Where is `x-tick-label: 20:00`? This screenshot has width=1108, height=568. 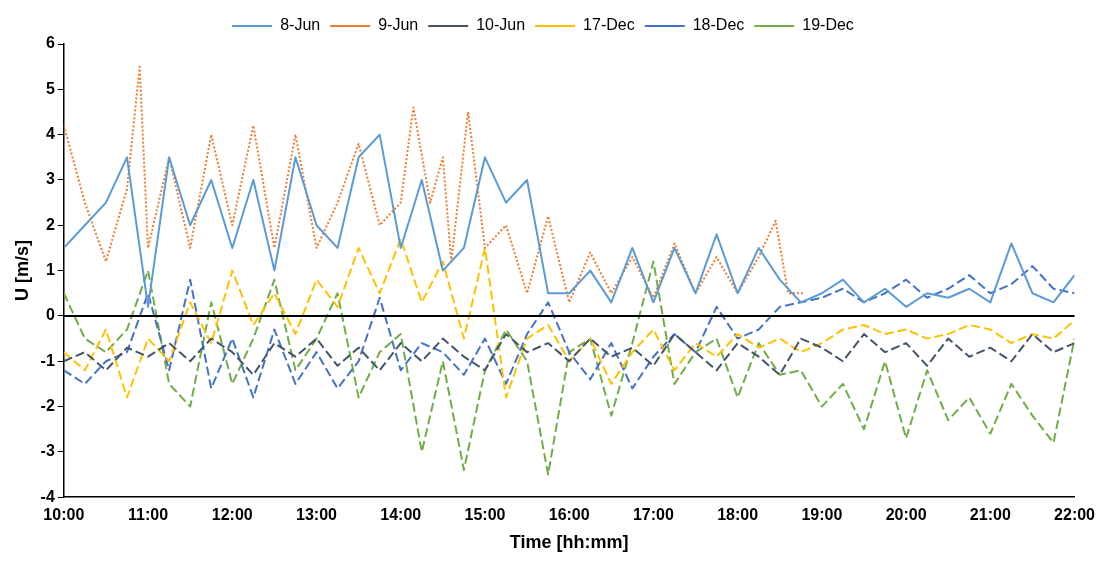 x-tick-label: 20:00 is located at coordinates (906, 515).